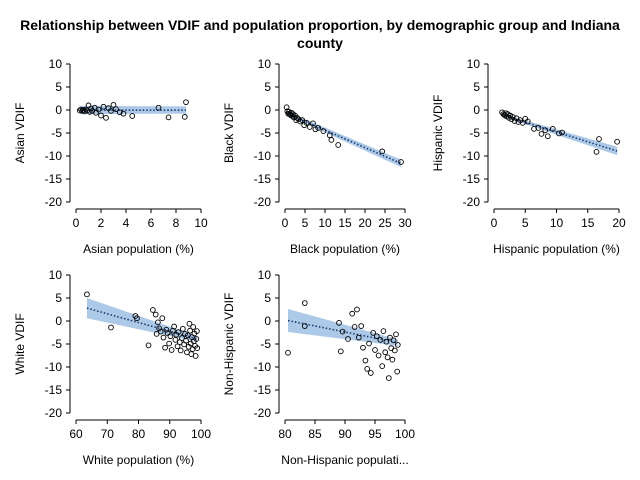  What do you see at coordinates (20, 133) in the screenshot?
I see `y-axis-title: Asian VDIF` at bounding box center [20, 133].